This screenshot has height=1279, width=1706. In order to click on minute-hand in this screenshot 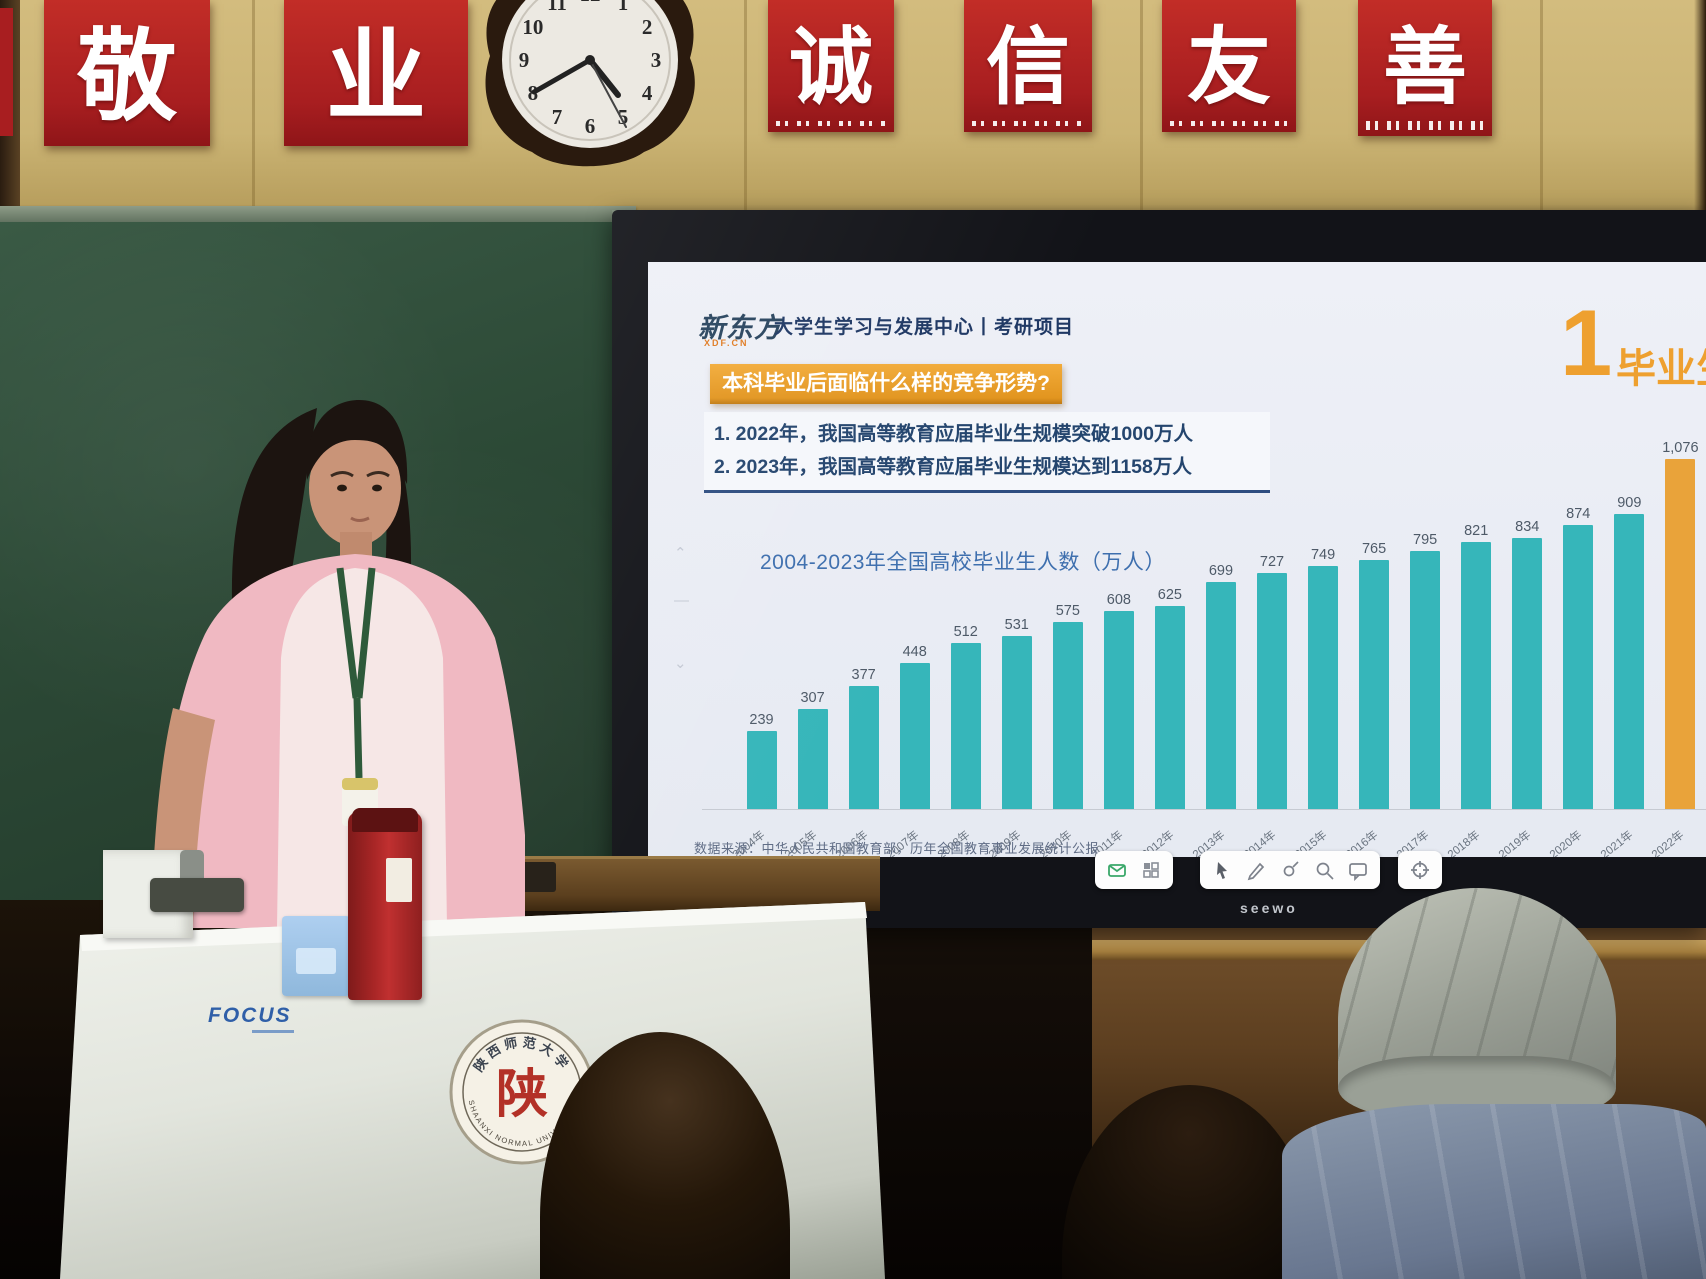, I will do `click(562, 76)`.